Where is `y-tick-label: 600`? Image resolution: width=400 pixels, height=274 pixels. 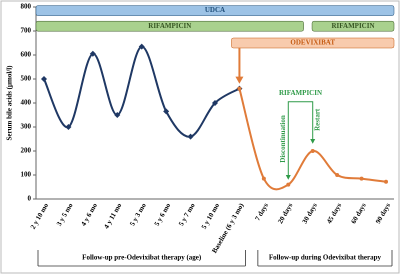 y-tick-label: 600 is located at coordinates (26, 55).